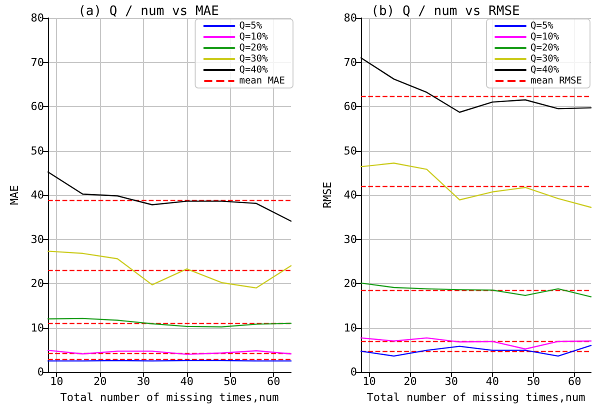  What do you see at coordinates (327, 195) in the screenshot?
I see `y-axis-title: RMSE` at bounding box center [327, 195].